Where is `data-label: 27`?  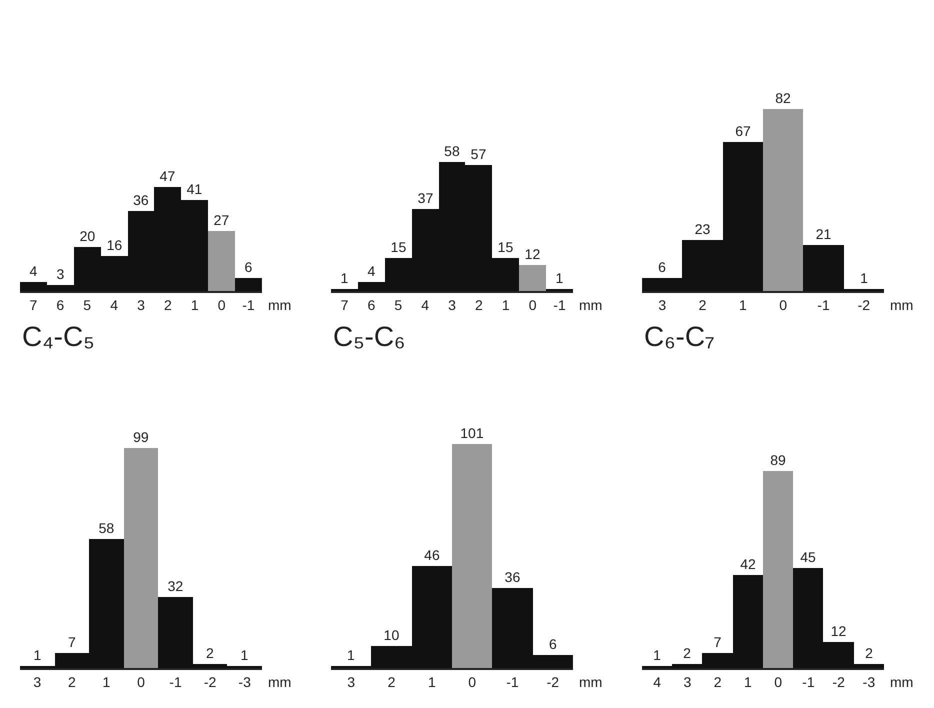 data-label: 27 is located at coordinates (222, 220).